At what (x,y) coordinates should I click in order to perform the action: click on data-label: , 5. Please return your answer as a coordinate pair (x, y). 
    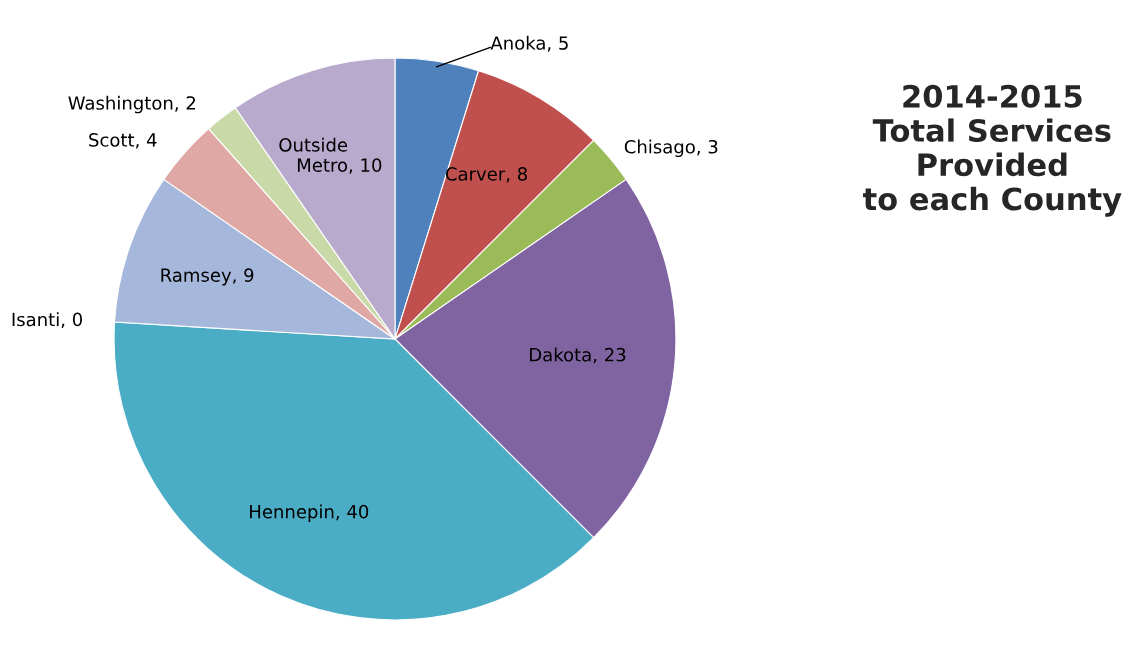
    Looking at the image, I should click on (557, 44).